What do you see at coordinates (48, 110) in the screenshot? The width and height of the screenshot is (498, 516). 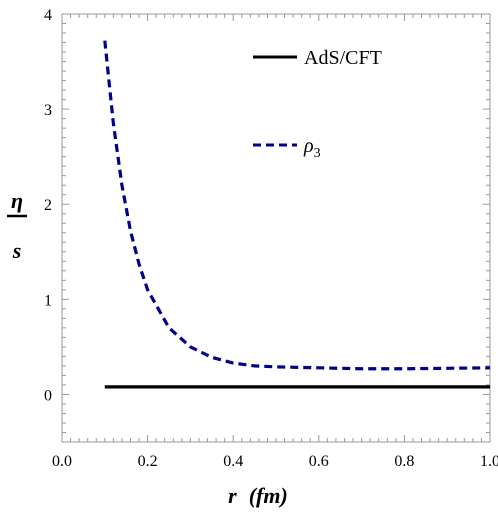 I see `y-tick-label: 3` at bounding box center [48, 110].